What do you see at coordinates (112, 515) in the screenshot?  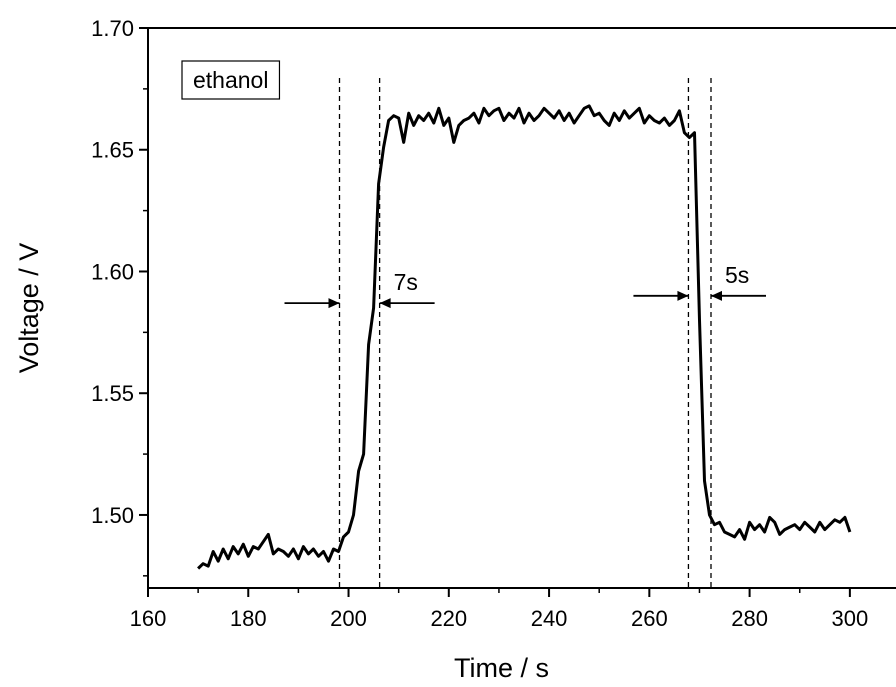 I see `y-tick-label: 1.50` at bounding box center [112, 515].